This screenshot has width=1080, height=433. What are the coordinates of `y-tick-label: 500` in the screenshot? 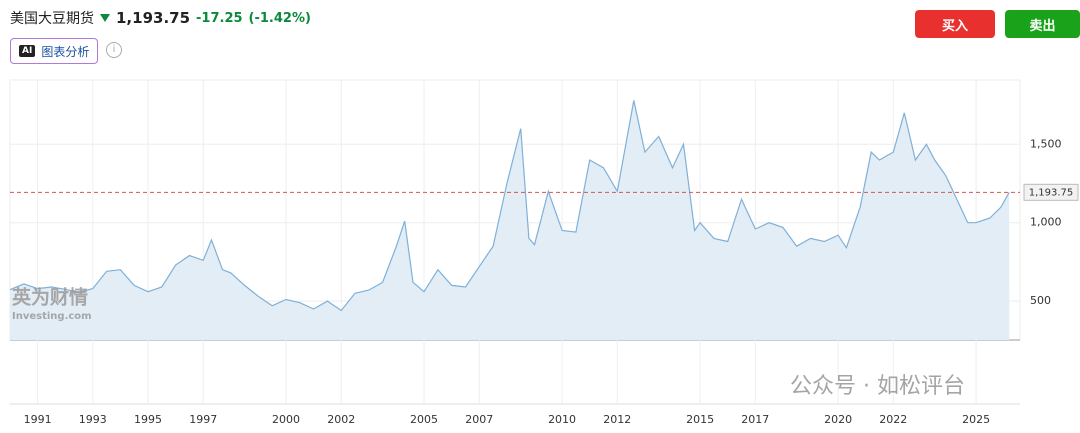 It's located at (1040, 300).